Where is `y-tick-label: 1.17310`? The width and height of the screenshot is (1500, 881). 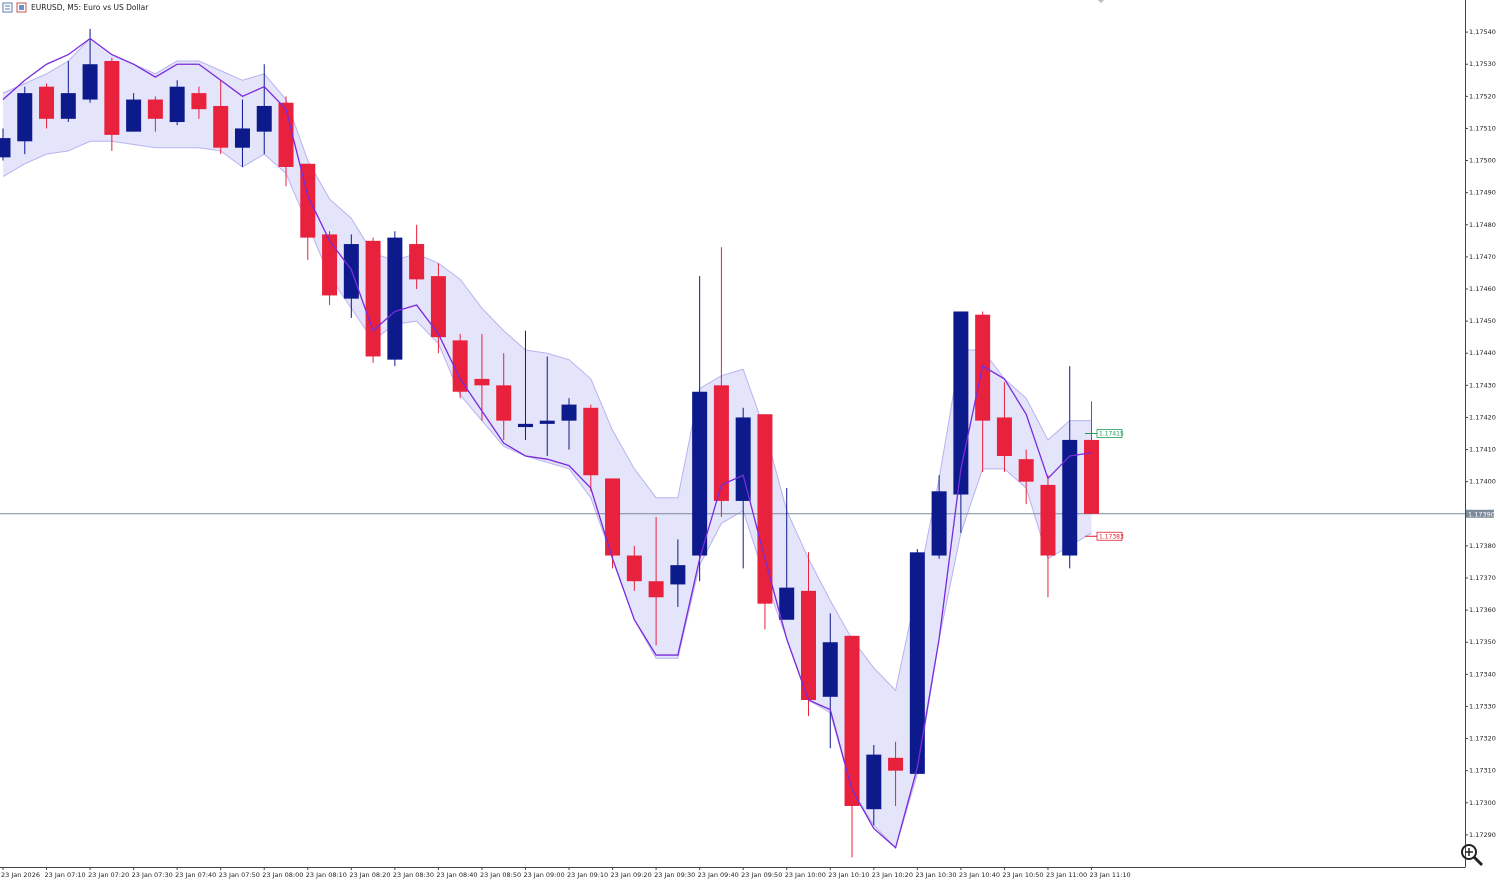 y-tick-label: 1.17310 is located at coordinates (1482, 771).